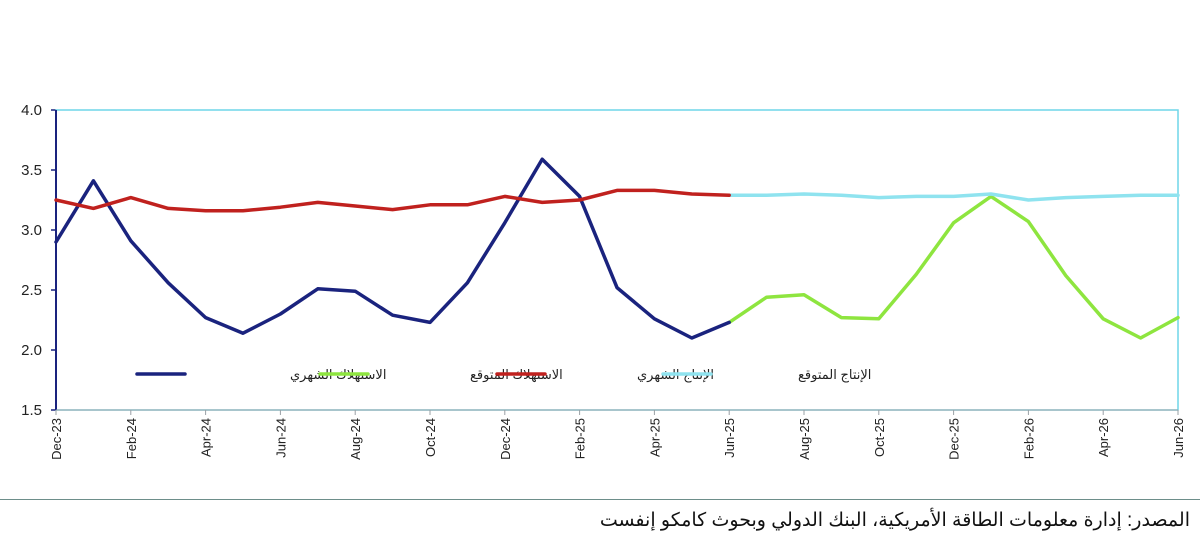 This screenshot has height=546, width=1200. Describe the element at coordinates (1028, 438) in the screenshot. I see `x-tick-label: Feb-26` at that location.